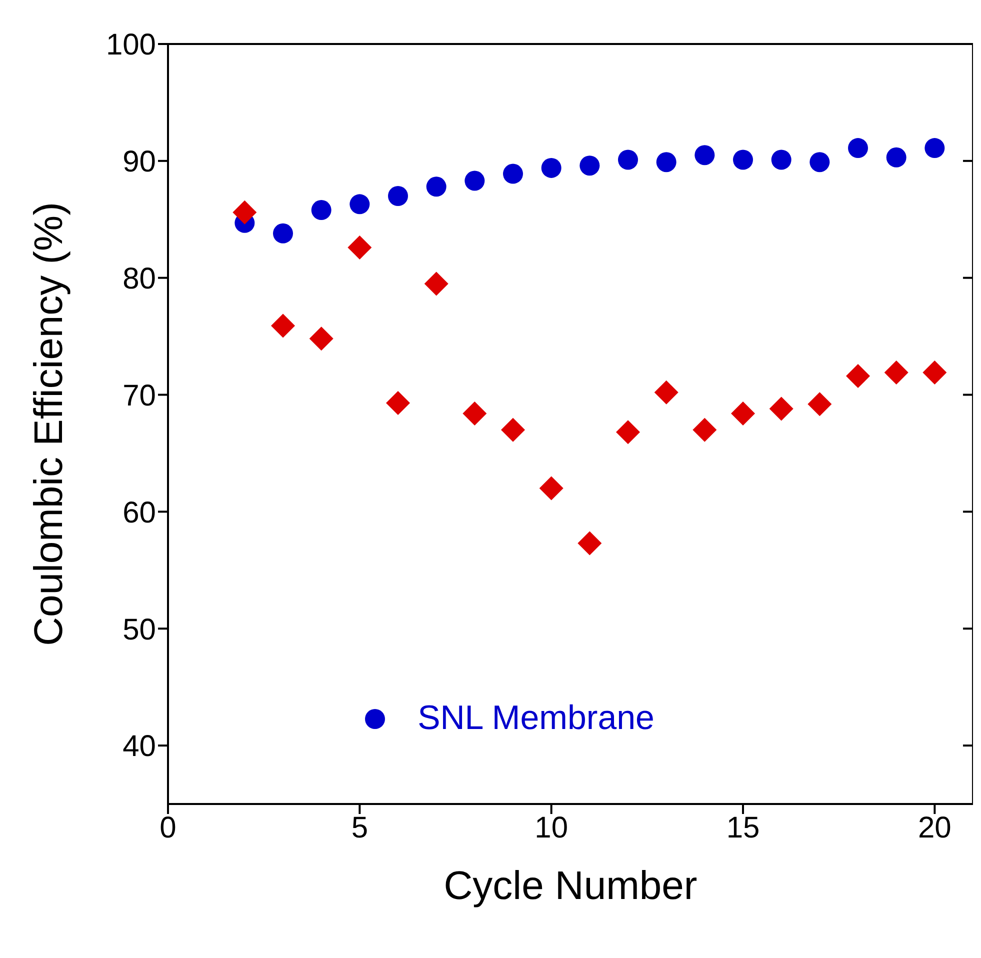 Image resolution: width=981 pixels, height=958 pixels. What do you see at coordinates (536, 718) in the screenshot?
I see `legend-label: SNL Membrane` at bounding box center [536, 718].